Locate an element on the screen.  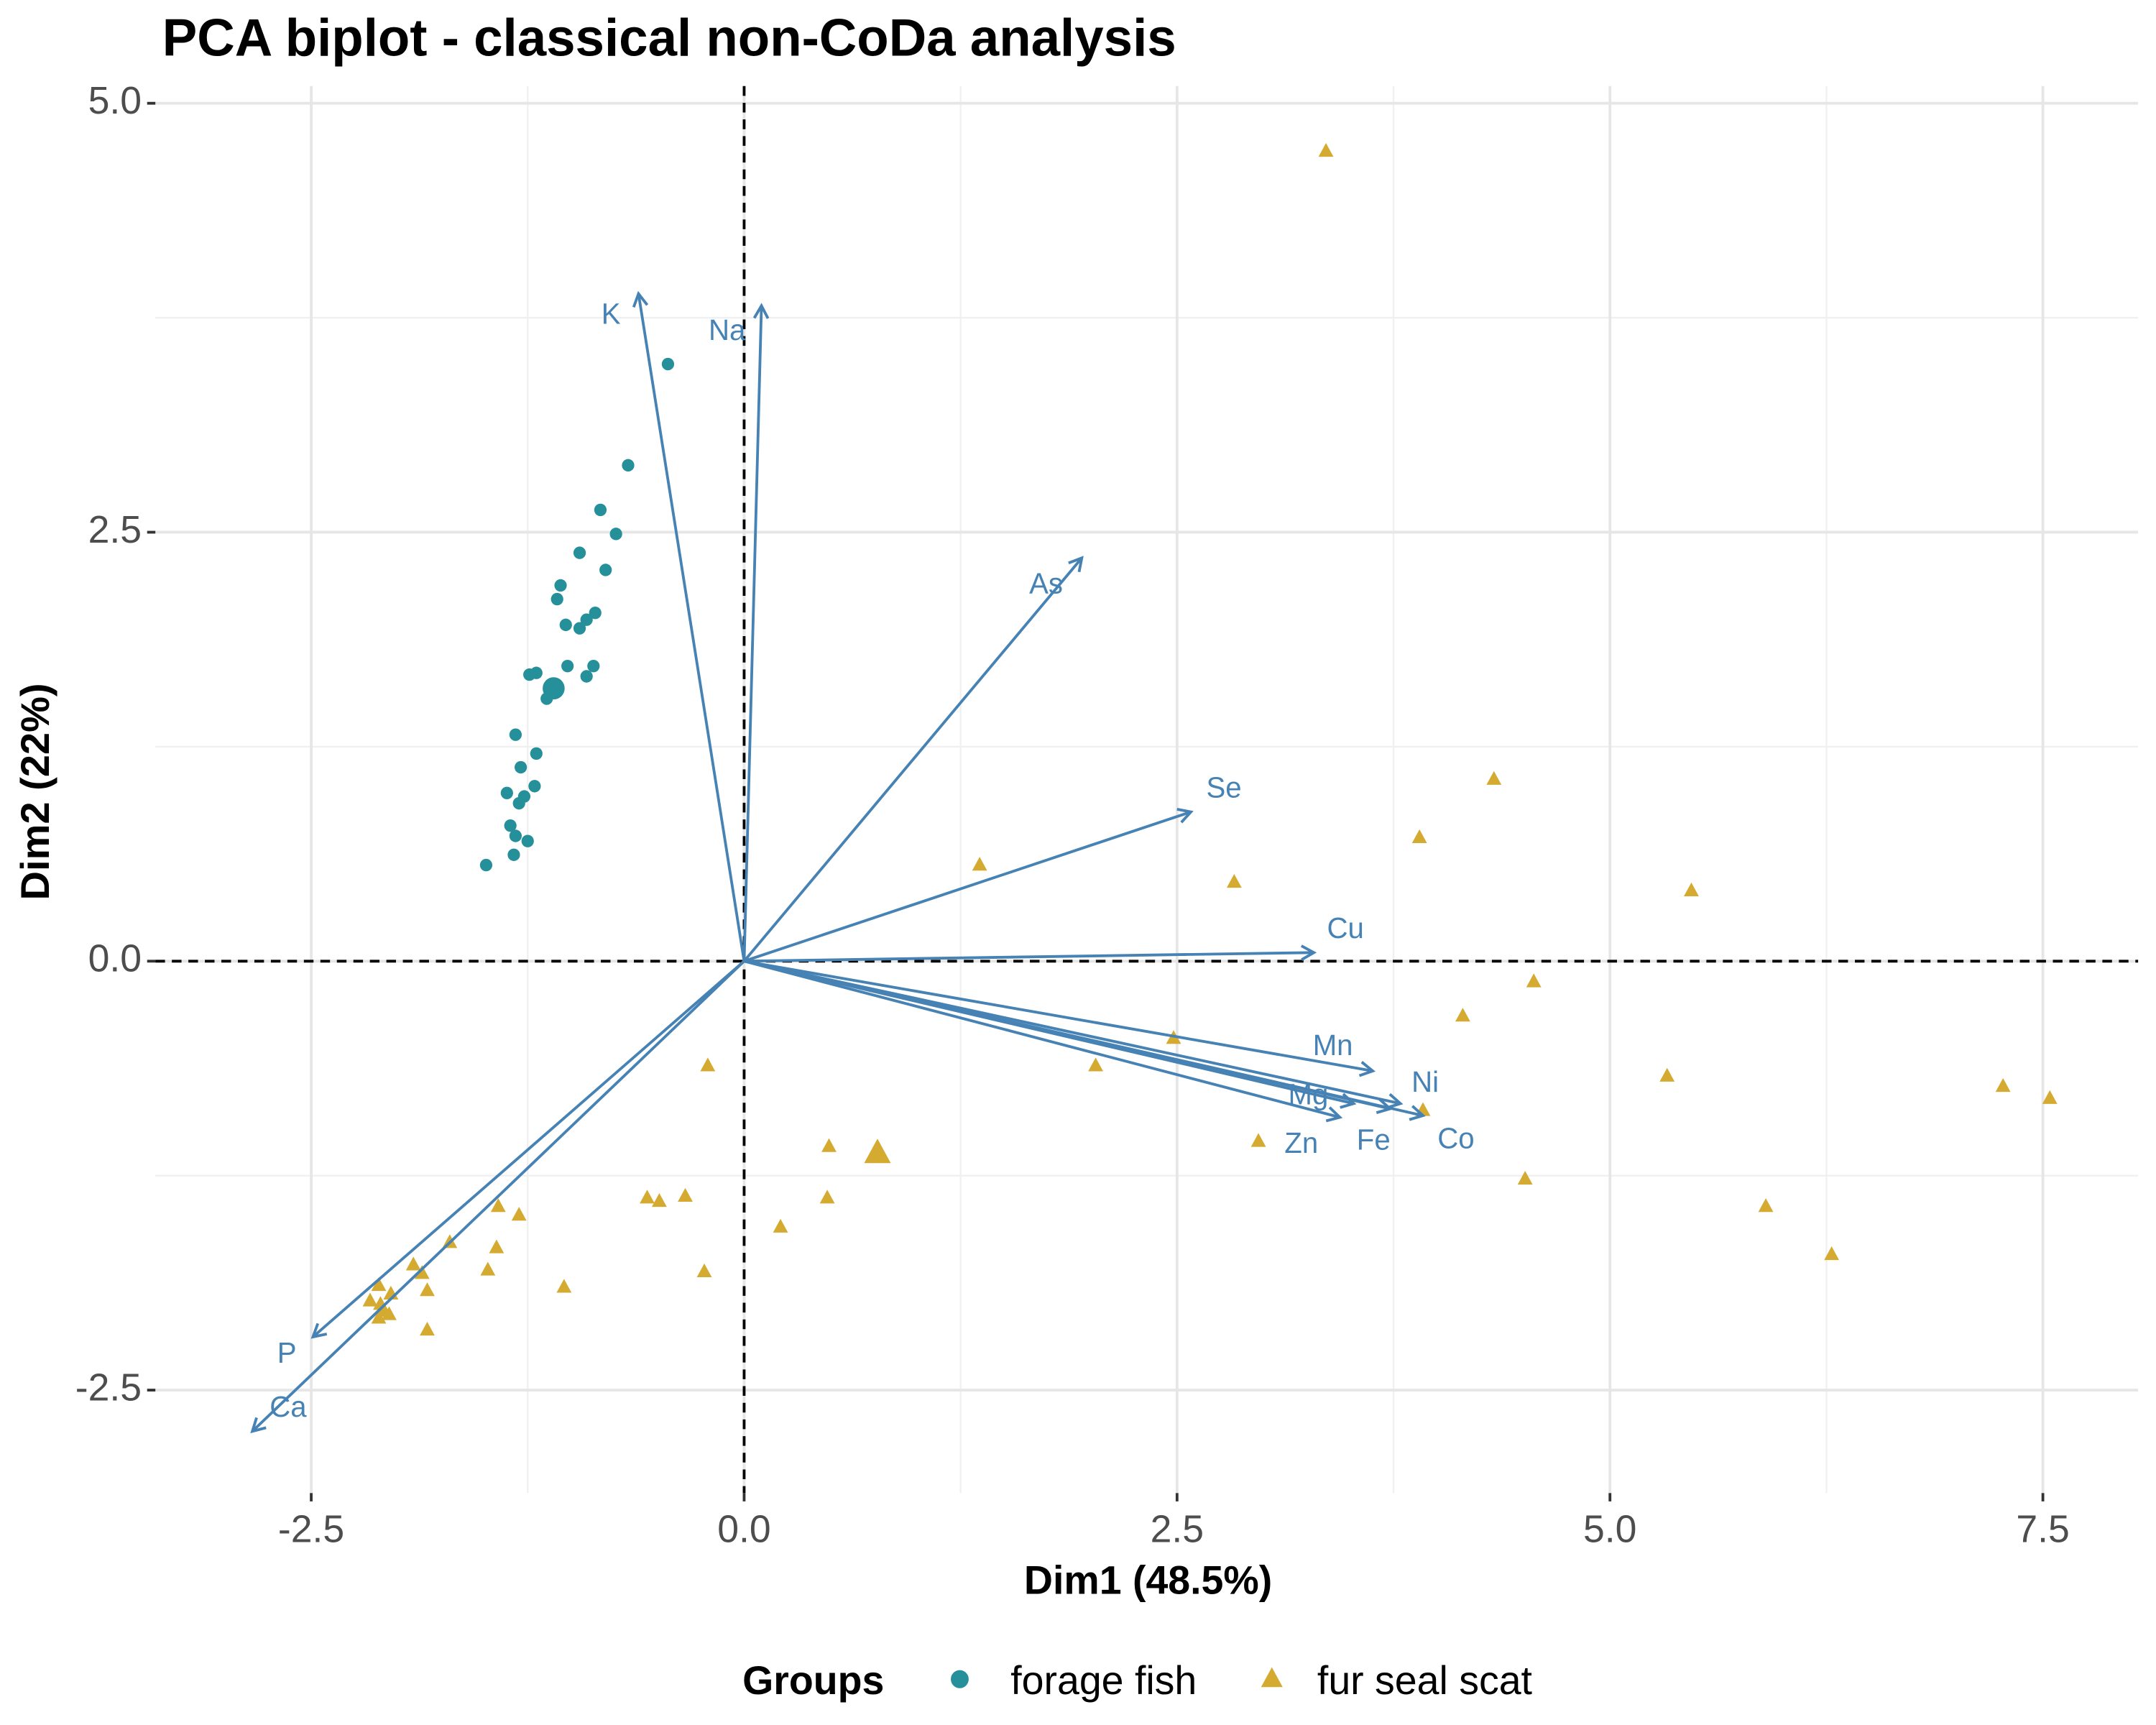
vector-label: Zn is located at coordinates (1301, 1142).